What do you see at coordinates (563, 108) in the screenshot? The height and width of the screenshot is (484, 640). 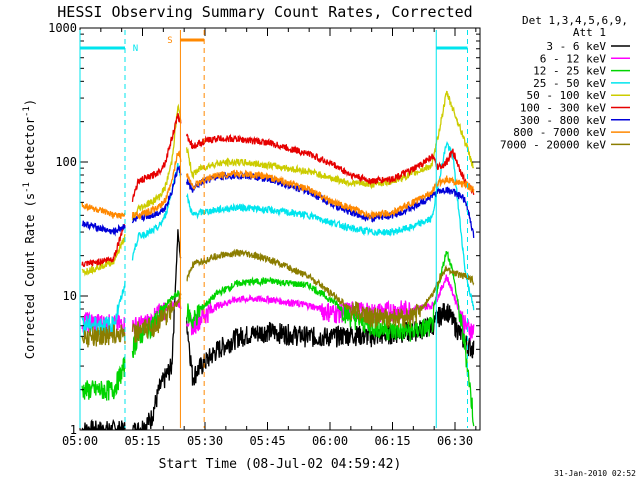 I see `legend-label: 100 - 300 keV` at bounding box center [563, 108].